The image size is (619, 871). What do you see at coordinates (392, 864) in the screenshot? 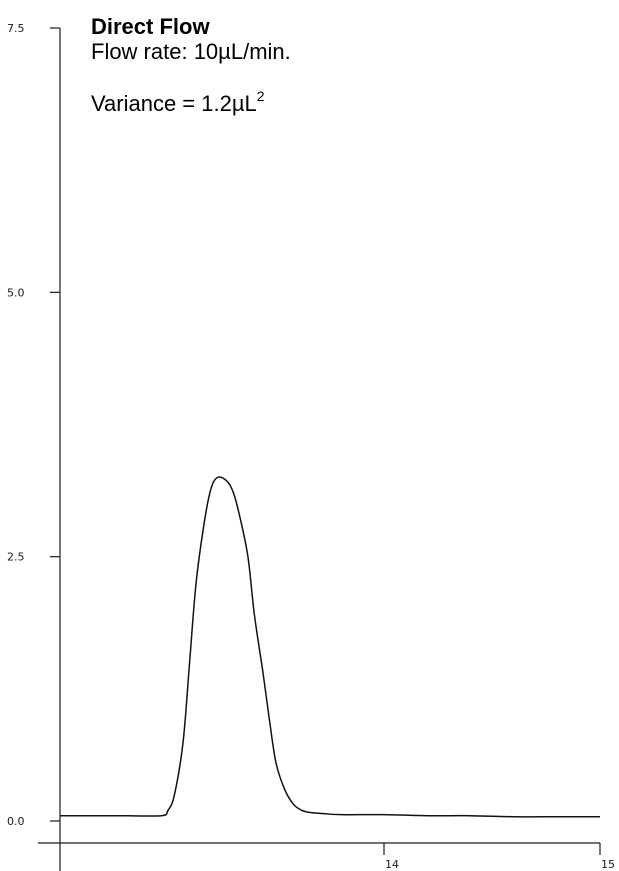
I see `x-tick-label: 14` at bounding box center [392, 864].